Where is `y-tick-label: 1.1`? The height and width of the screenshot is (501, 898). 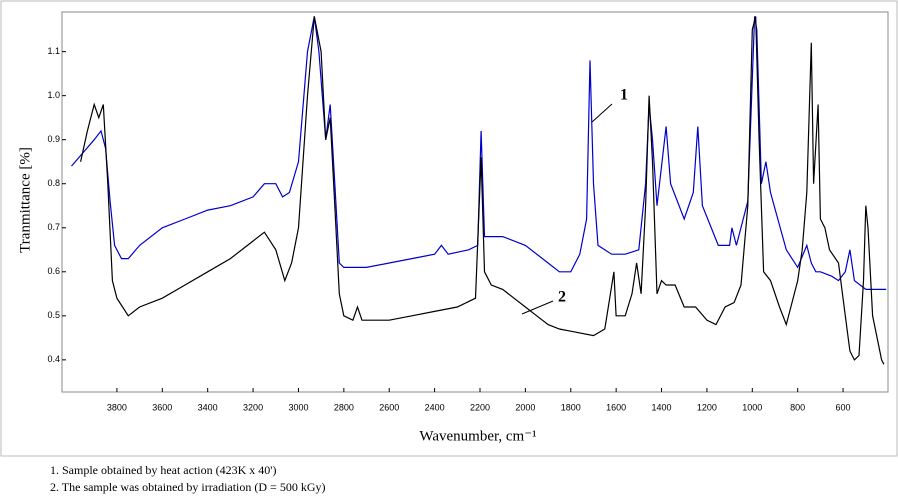 y-tick-label: 1.1 is located at coordinates (53, 51).